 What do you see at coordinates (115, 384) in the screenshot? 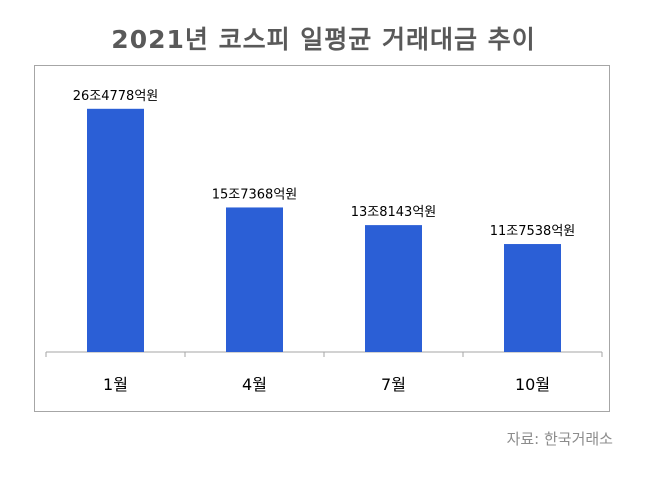
I see `x-tick-label: 1월` at bounding box center [115, 384].